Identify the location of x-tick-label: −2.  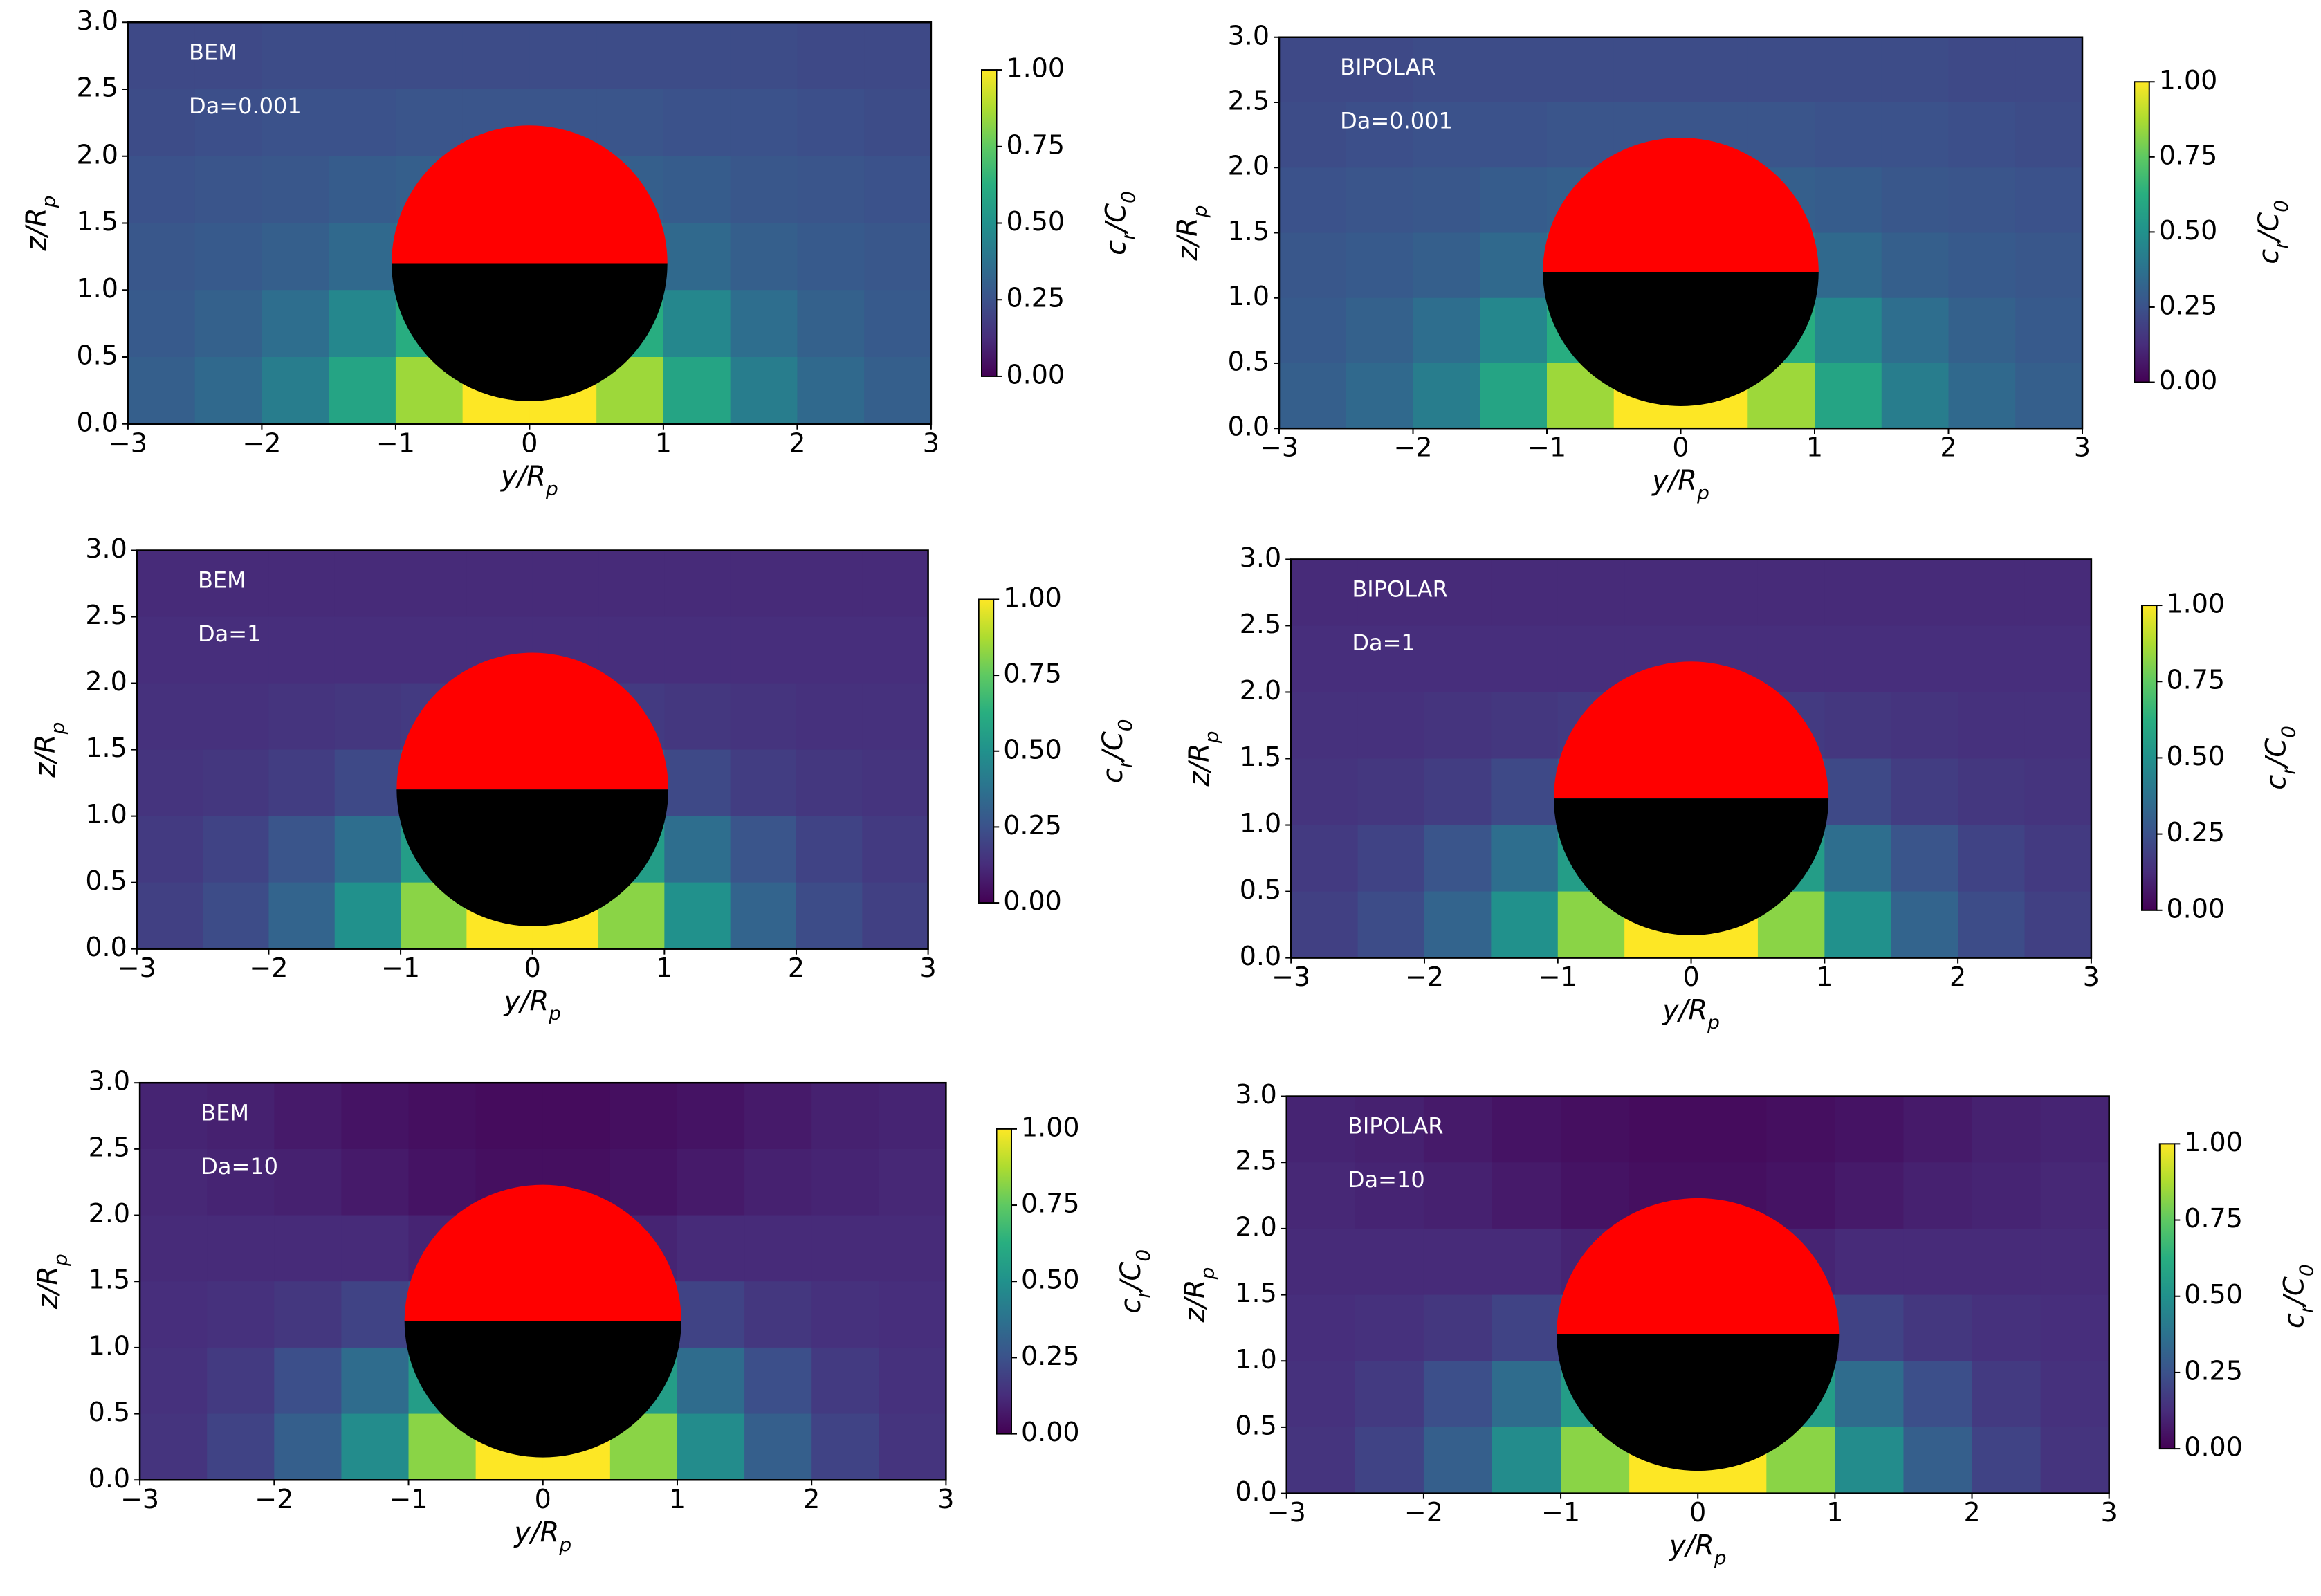
(268, 968).